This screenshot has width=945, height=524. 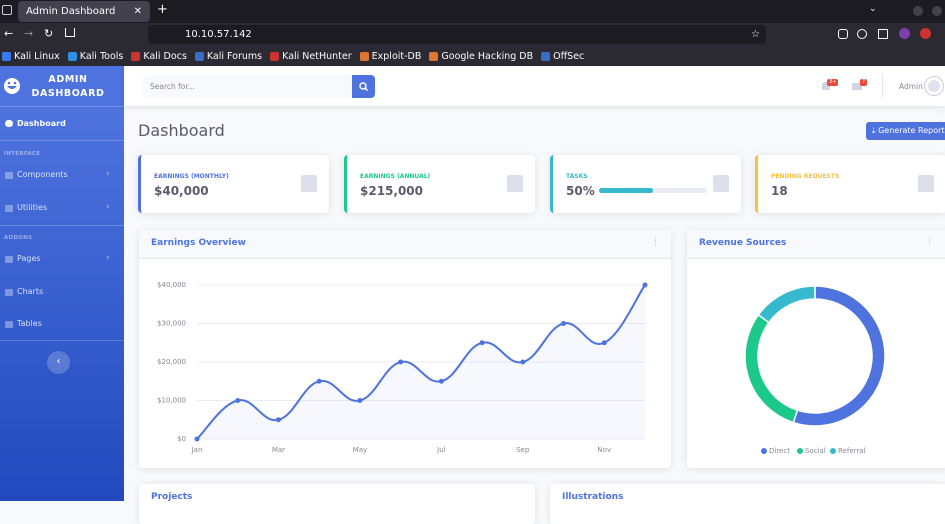 What do you see at coordinates (396, 56) in the screenshot?
I see `bookmark-label: Exploit-DB` at bounding box center [396, 56].